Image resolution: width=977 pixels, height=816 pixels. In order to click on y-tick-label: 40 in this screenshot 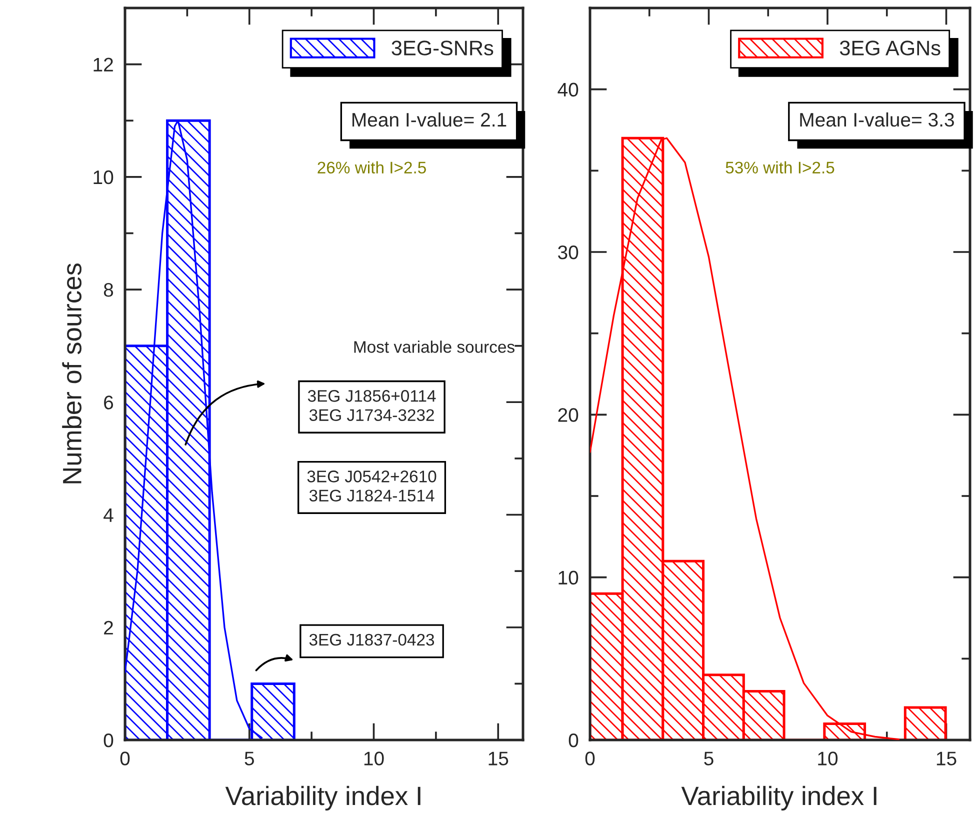, I will do `click(568, 89)`.